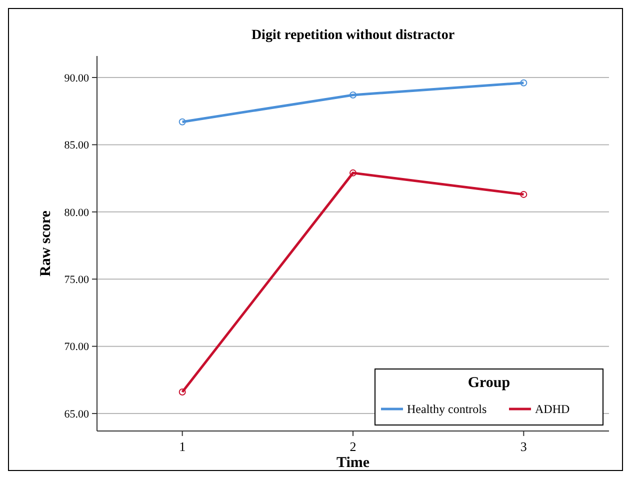 This screenshot has width=631, height=479. I want to click on y-tick-label: 75.00, so click(77, 280).